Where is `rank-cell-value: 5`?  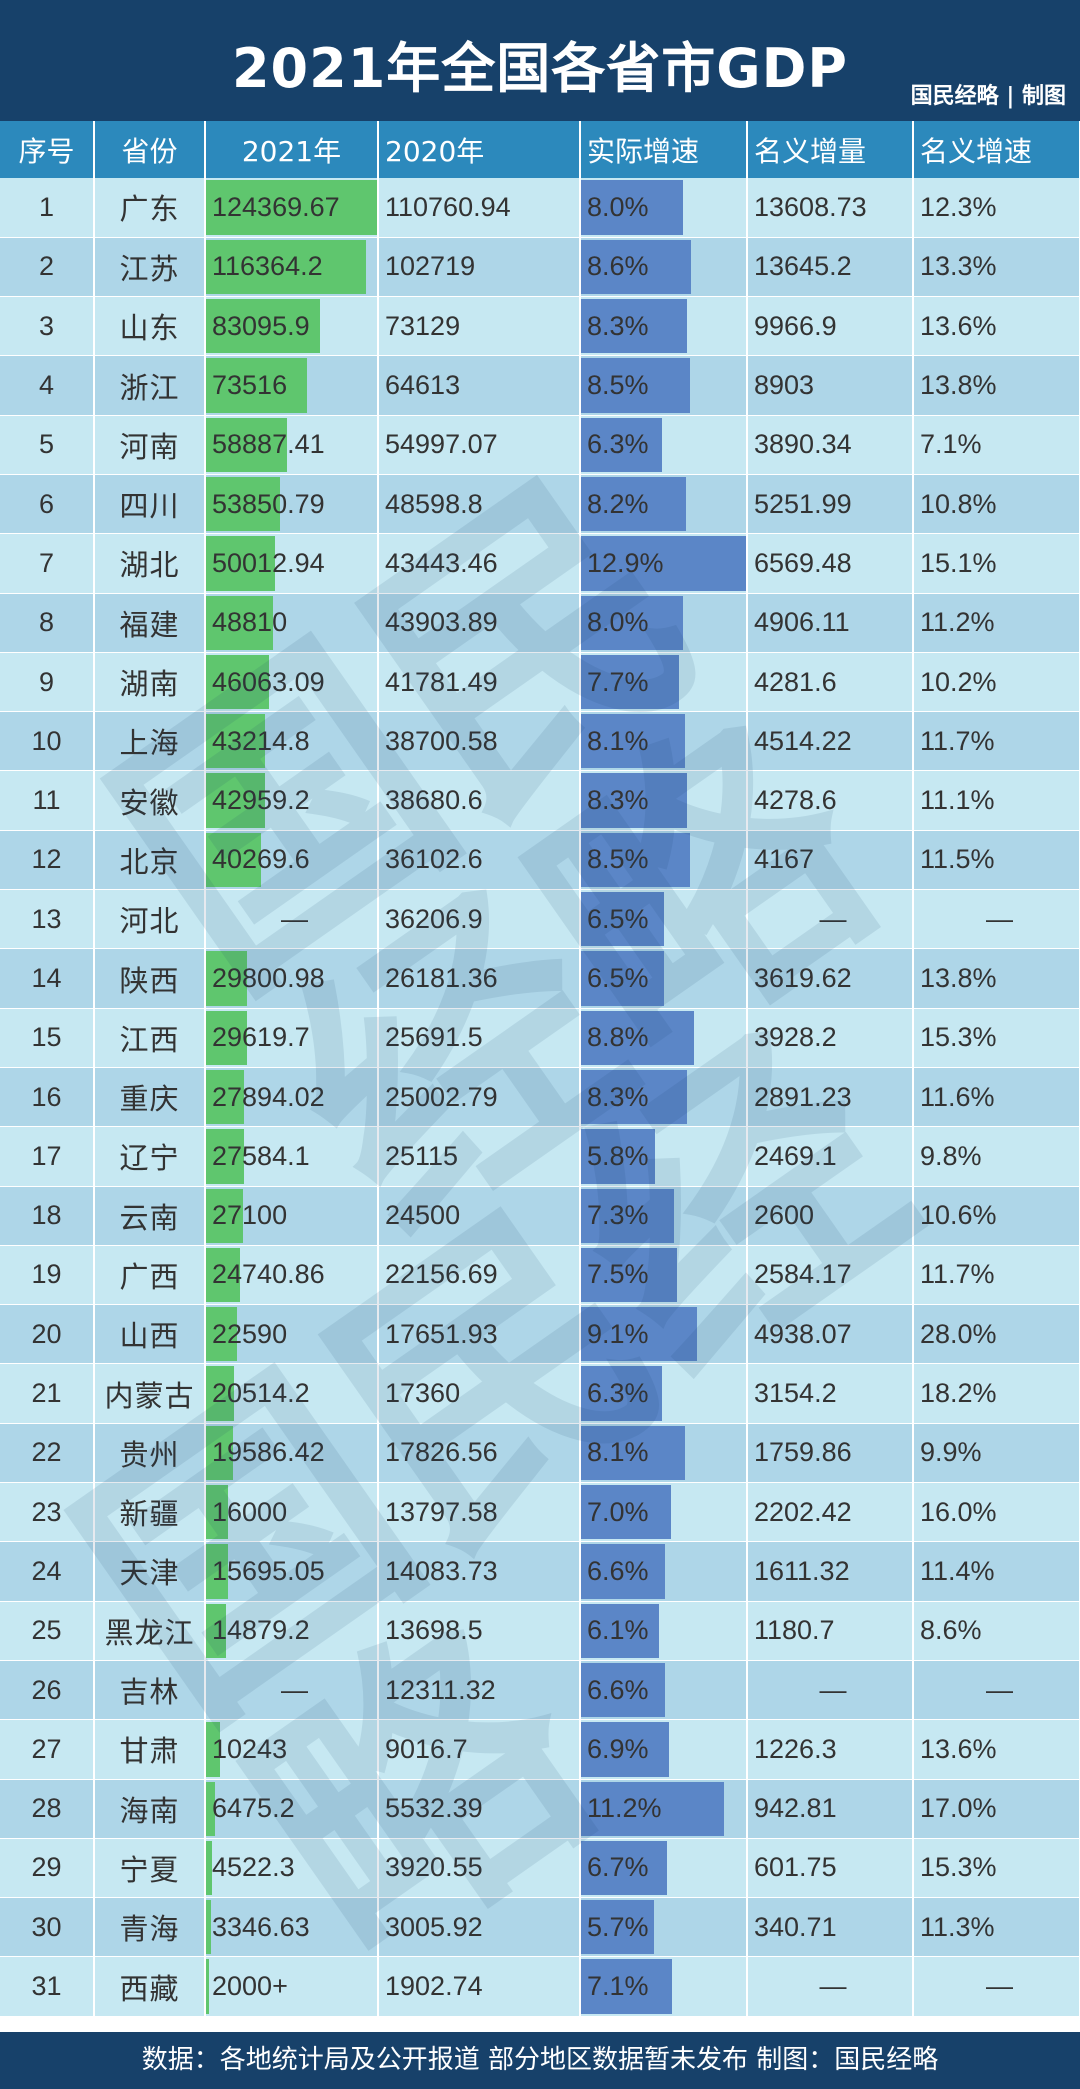
rank-cell-value: 5 is located at coordinates (46, 444).